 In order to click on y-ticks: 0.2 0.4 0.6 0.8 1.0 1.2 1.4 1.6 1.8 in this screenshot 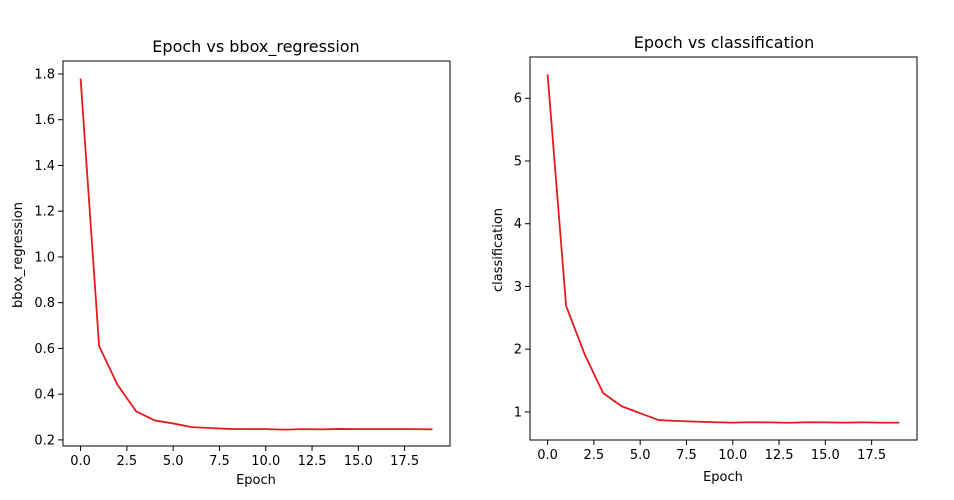, I will do `click(48, 257)`.